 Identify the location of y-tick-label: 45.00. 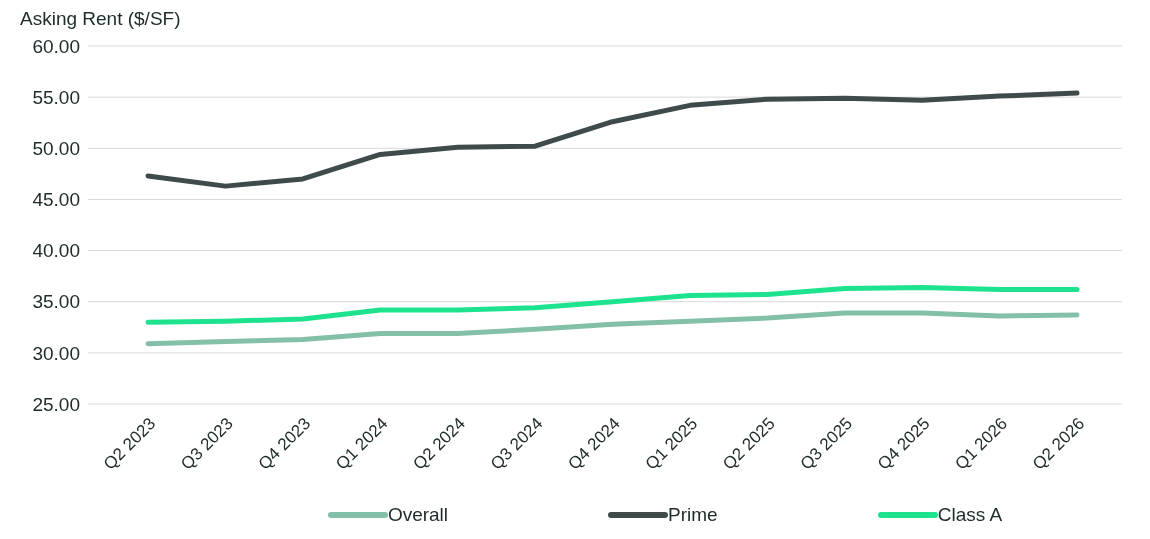
(56, 200).